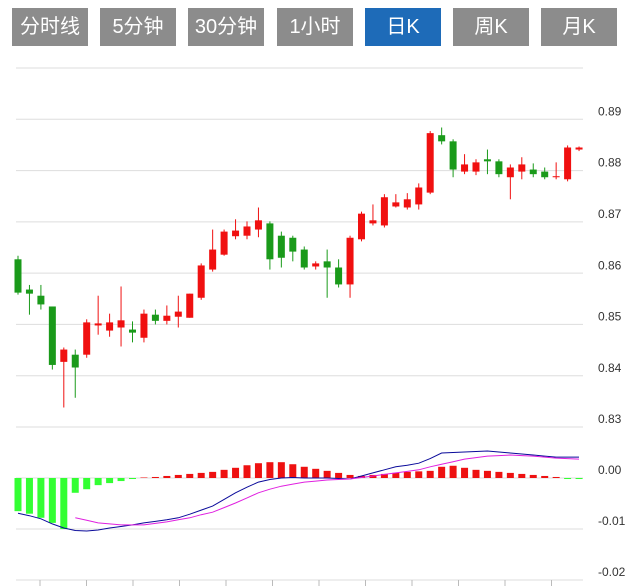 This screenshot has width=643, height=586. Describe the element at coordinates (138, 27) in the screenshot. I see `period-tab: 5分钟` at that location.